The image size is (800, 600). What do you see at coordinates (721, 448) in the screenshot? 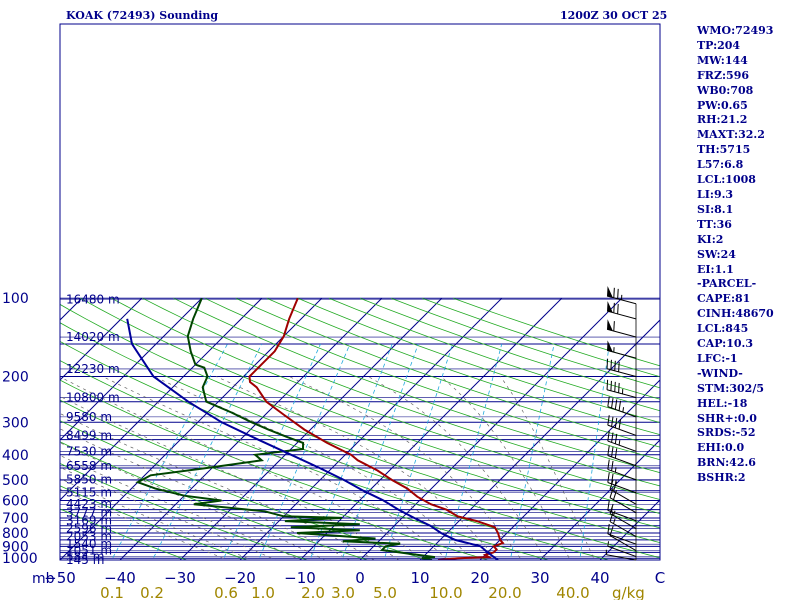
I see `stat-item: EHI:0.0` at bounding box center [721, 448].